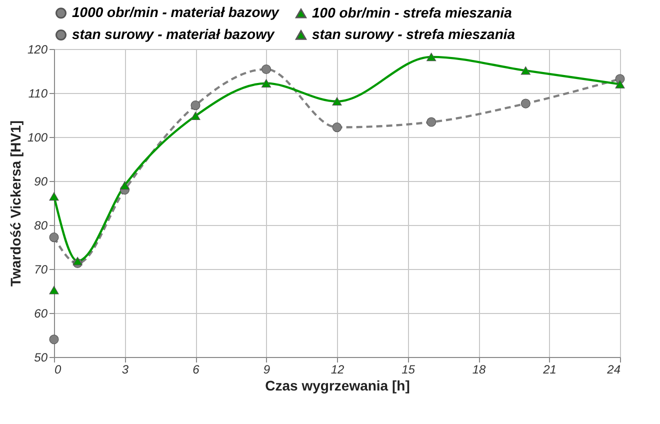 The image size is (660, 424). What do you see at coordinates (41, 313) in the screenshot?
I see `y-tick-label: 60` at bounding box center [41, 313].